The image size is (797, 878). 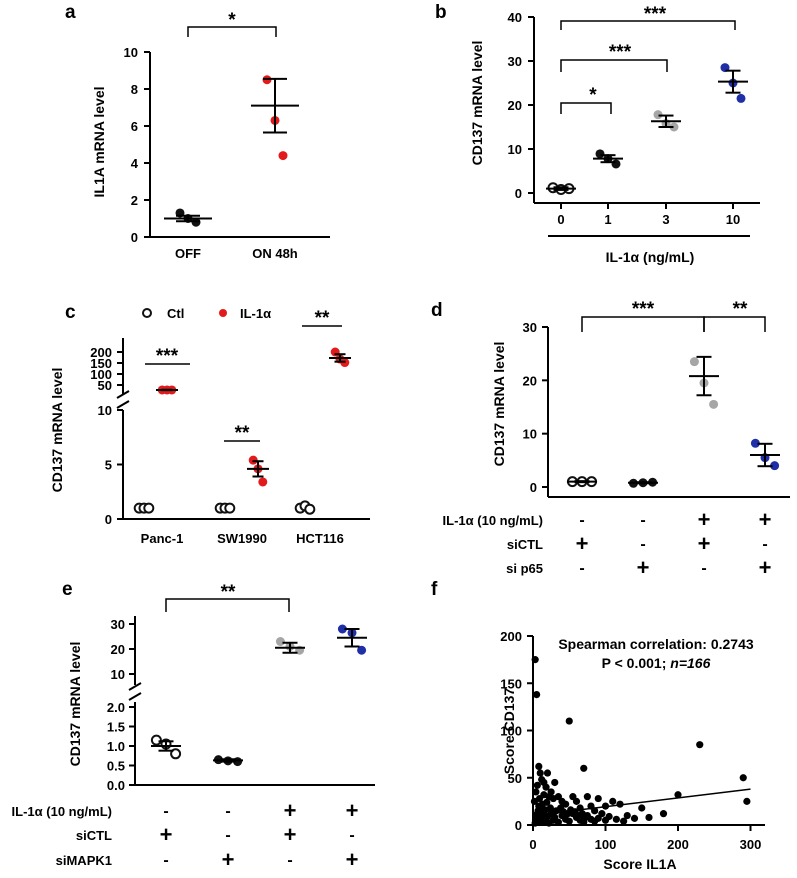 What do you see at coordinates (322, 318) in the screenshot?
I see `panel-c-sig-text-3: **` at bounding box center [322, 318].